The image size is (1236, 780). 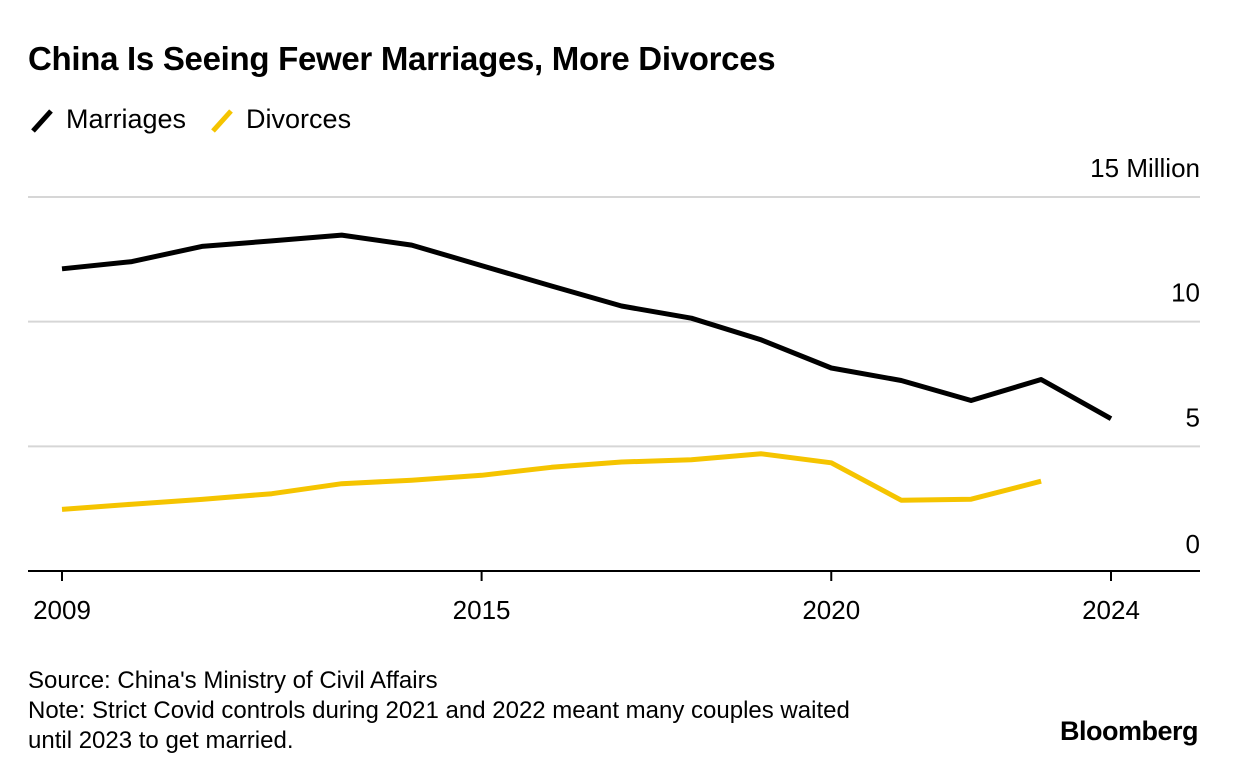 I want to click on legend-line-marriages, so click(x=42, y=120).